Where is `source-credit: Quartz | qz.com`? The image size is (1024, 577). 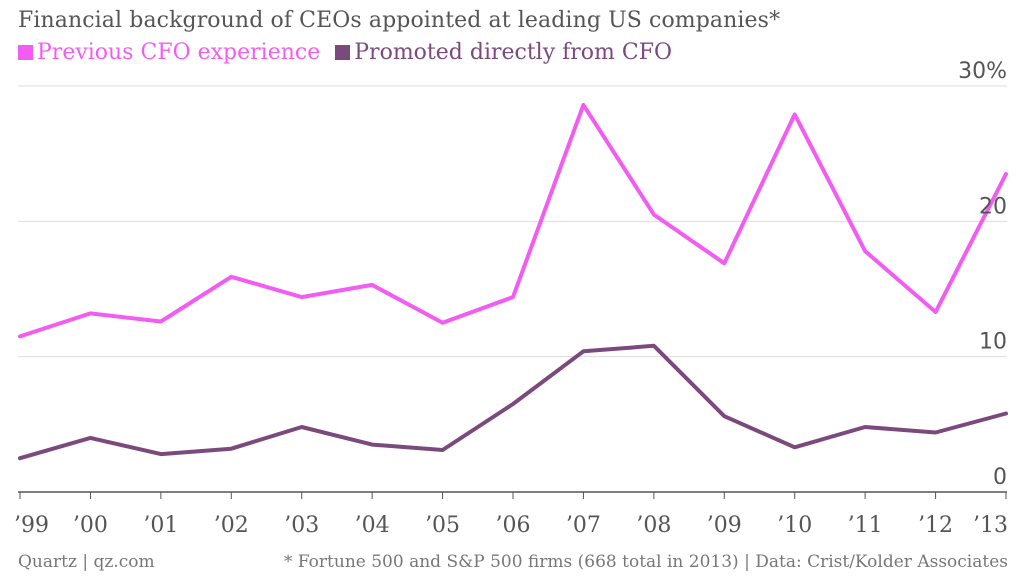
source-credit: Quartz | qz.com is located at coordinates (86, 562).